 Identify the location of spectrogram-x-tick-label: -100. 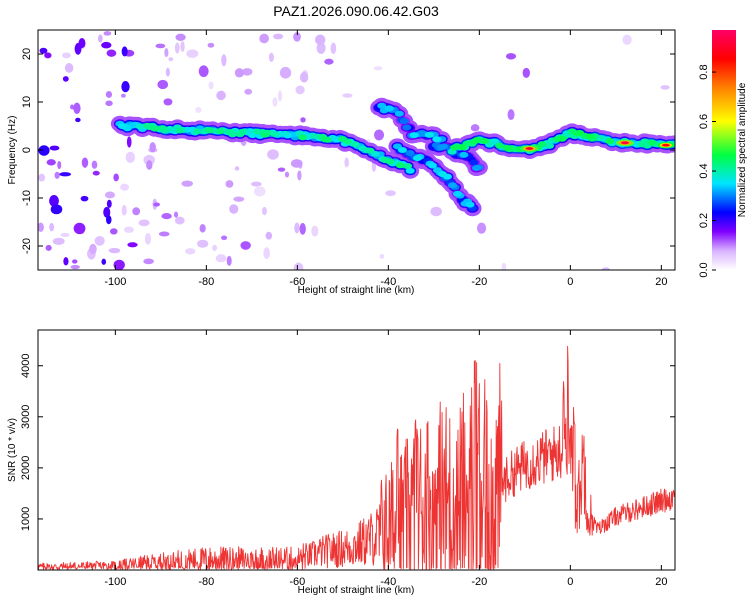
(115, 282).